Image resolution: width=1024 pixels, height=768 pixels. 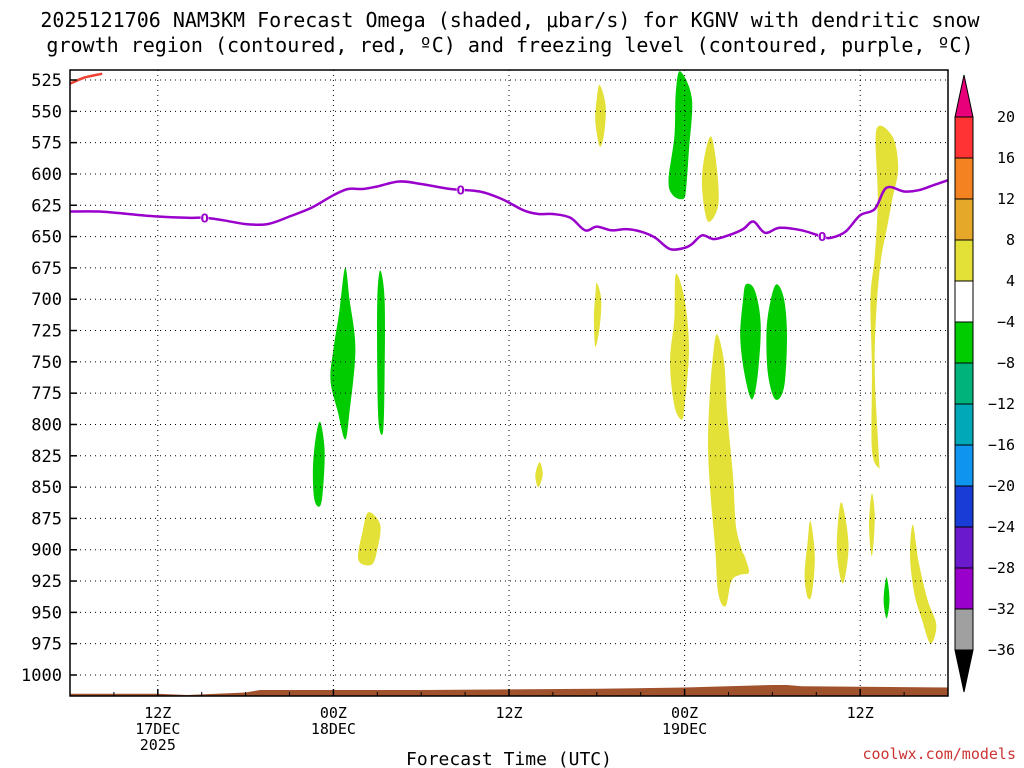 What do you see at coordinates (157, 729) in the screenshot?
I see `xtick-label-6-1: 17DEC` at bounding box center [157, 729].